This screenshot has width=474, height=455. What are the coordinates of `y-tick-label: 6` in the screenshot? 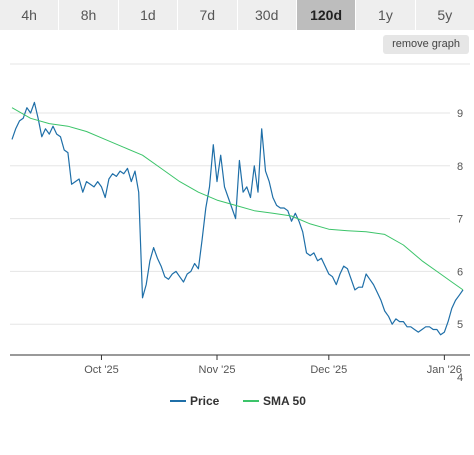 It's located at (460, 272).